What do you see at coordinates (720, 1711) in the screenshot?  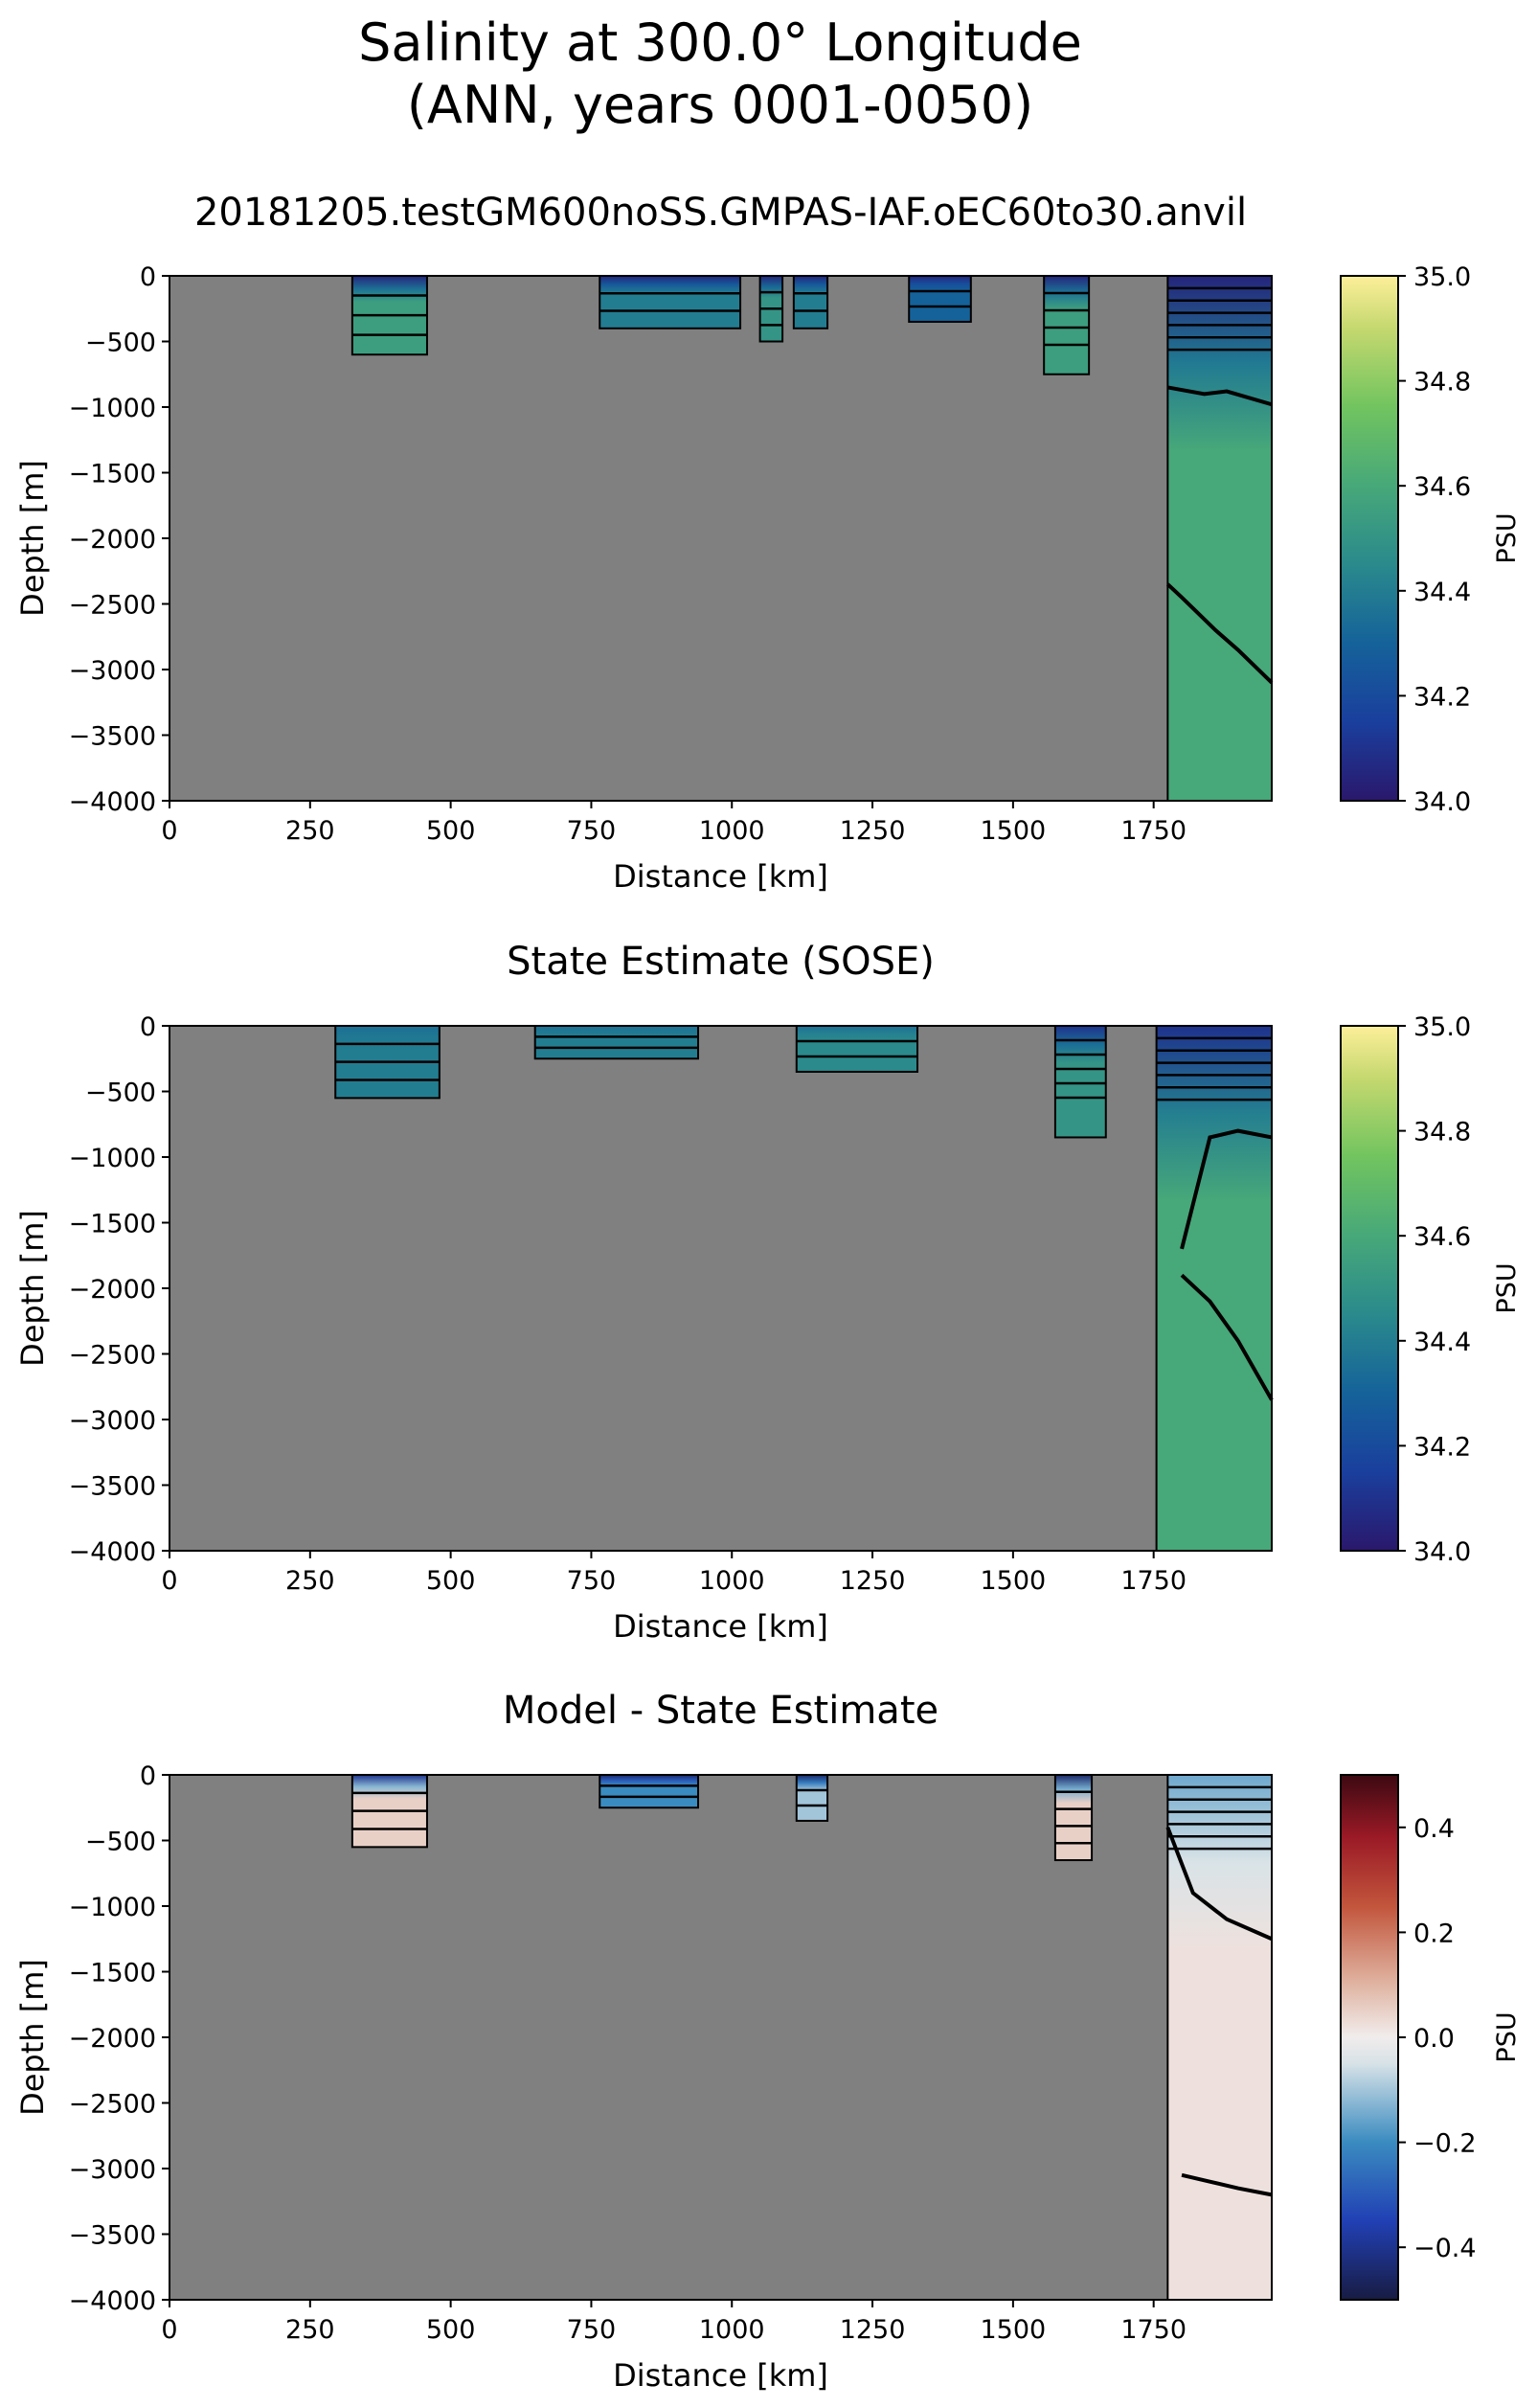 I see `panel-title: Model - State Estimate` at bounding box center [720, 1711].